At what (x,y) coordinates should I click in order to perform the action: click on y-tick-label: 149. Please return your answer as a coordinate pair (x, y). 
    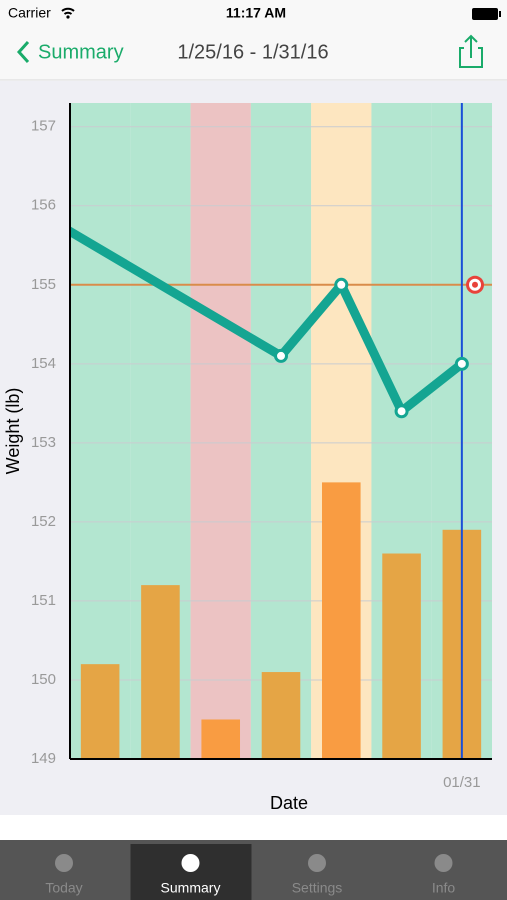
    Looking at the image, I should click on (43, 758).